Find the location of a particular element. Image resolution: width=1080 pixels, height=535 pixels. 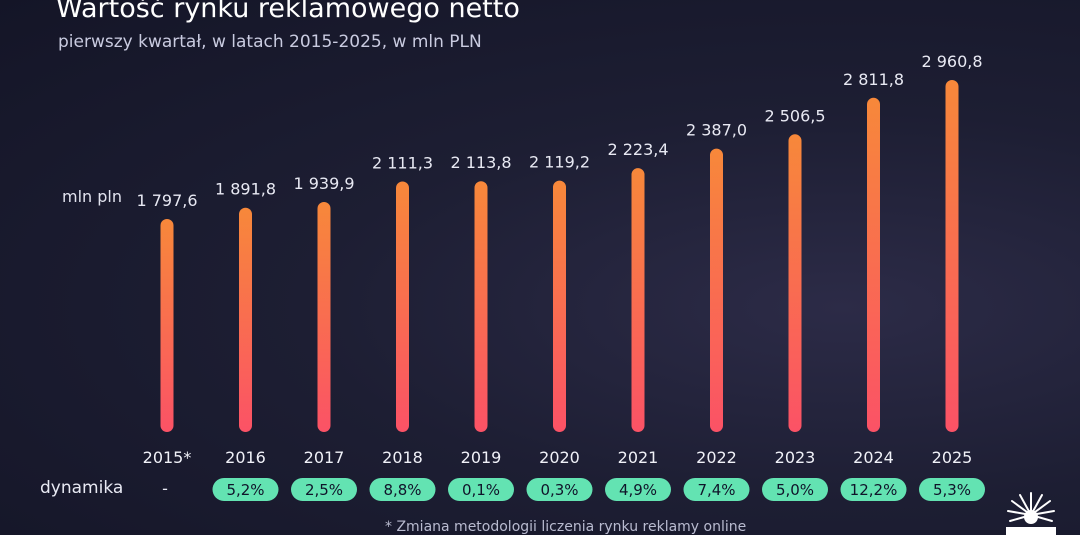

x-tick-label: 2018 is located at coordinates (402, 457).